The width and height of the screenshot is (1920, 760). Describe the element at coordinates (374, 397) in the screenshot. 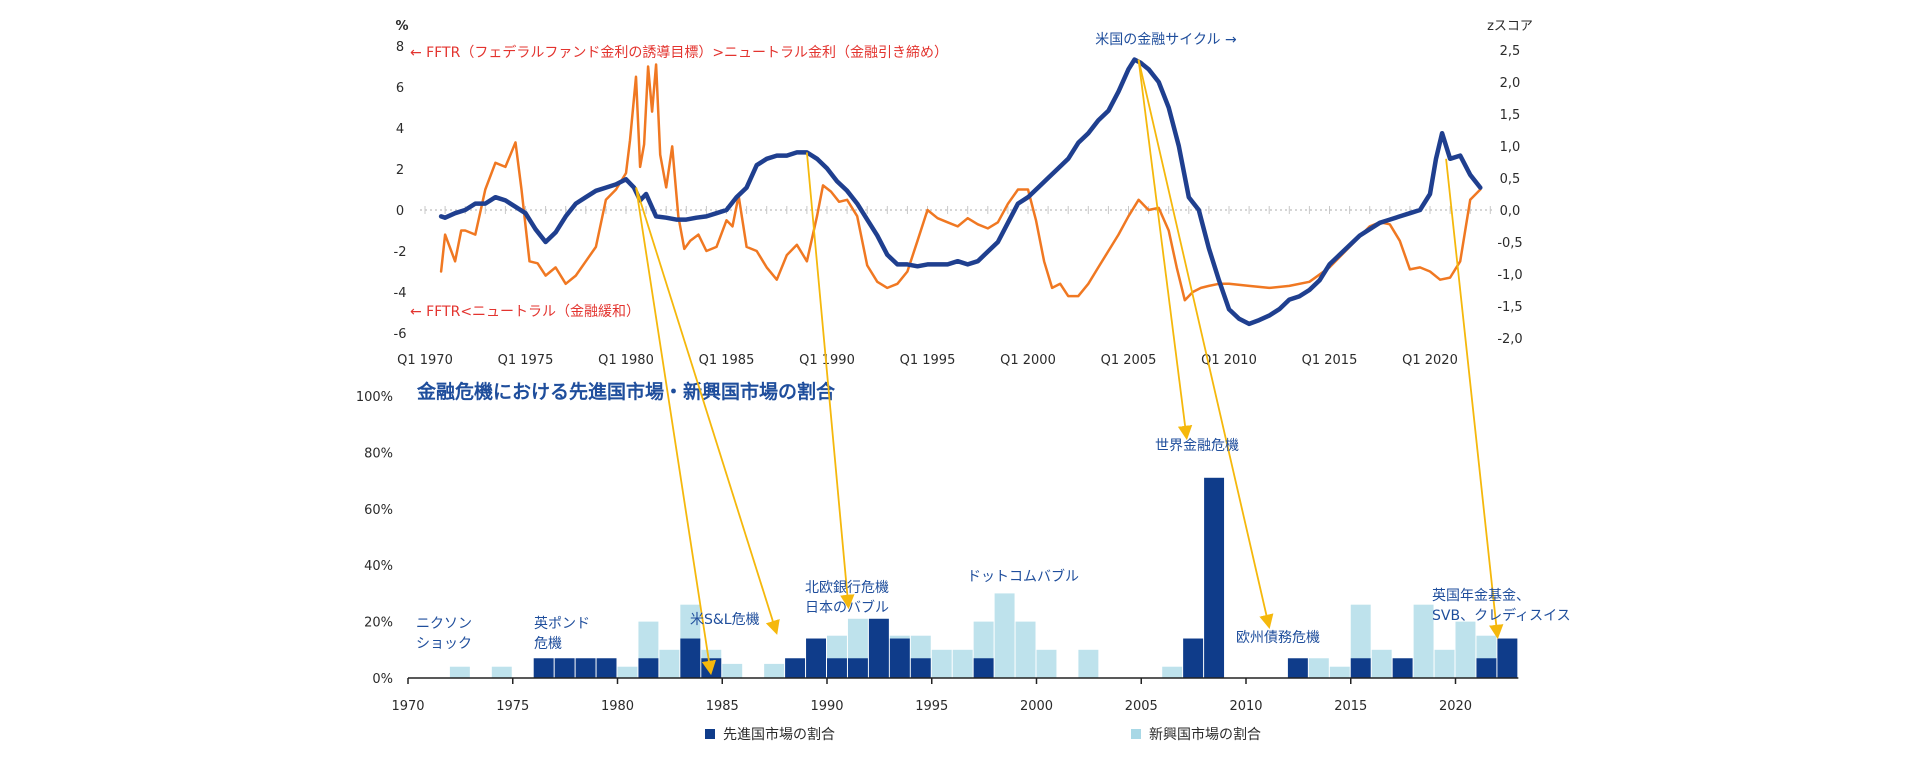

I see `y-axis-tick: 100%` at that location.